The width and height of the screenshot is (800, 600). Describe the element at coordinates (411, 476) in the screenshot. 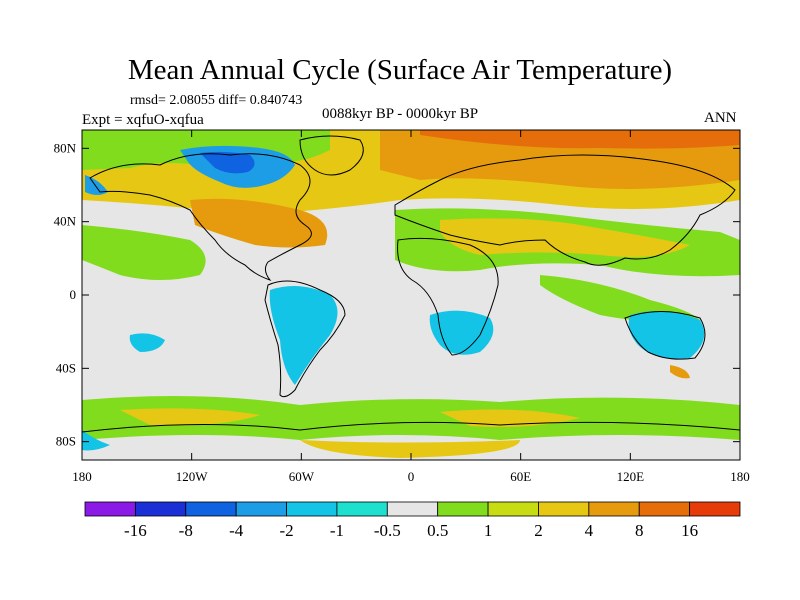

I see `x-tick-label: 0` at that location.